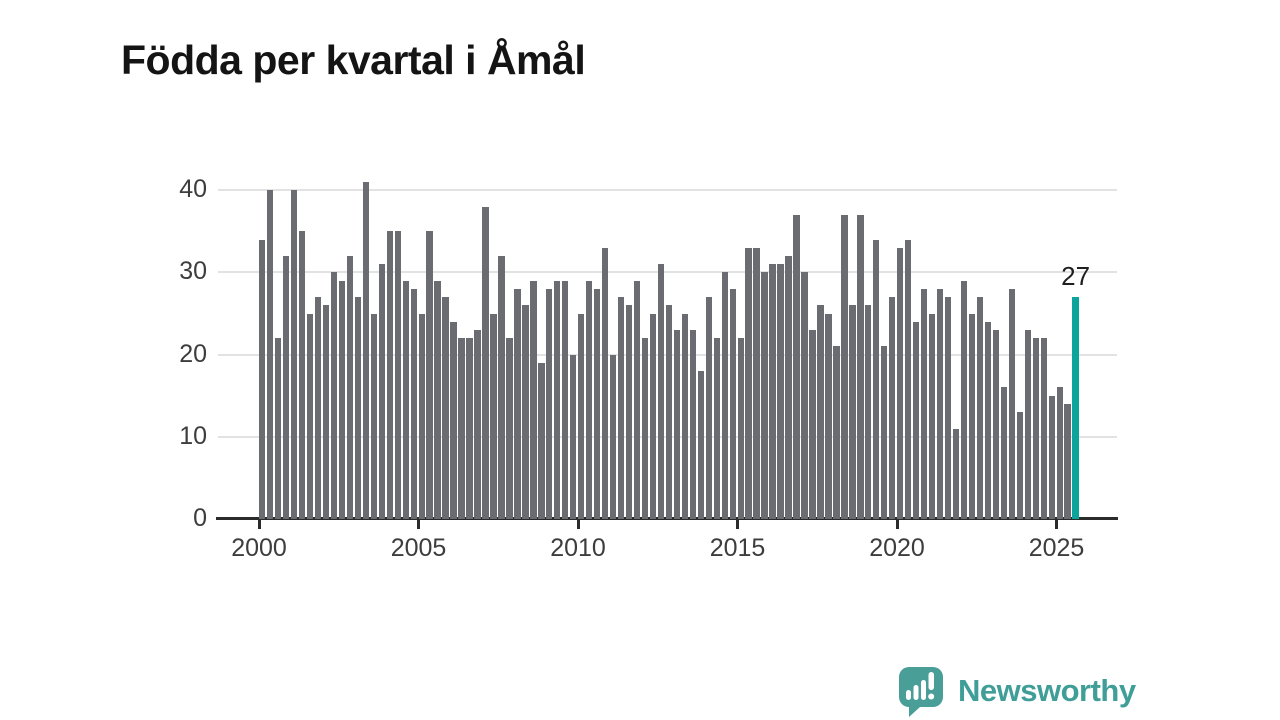 This screenshot has width=1280, height=720. I want to click on y-tick-label-20: 20, so click(193, 353).